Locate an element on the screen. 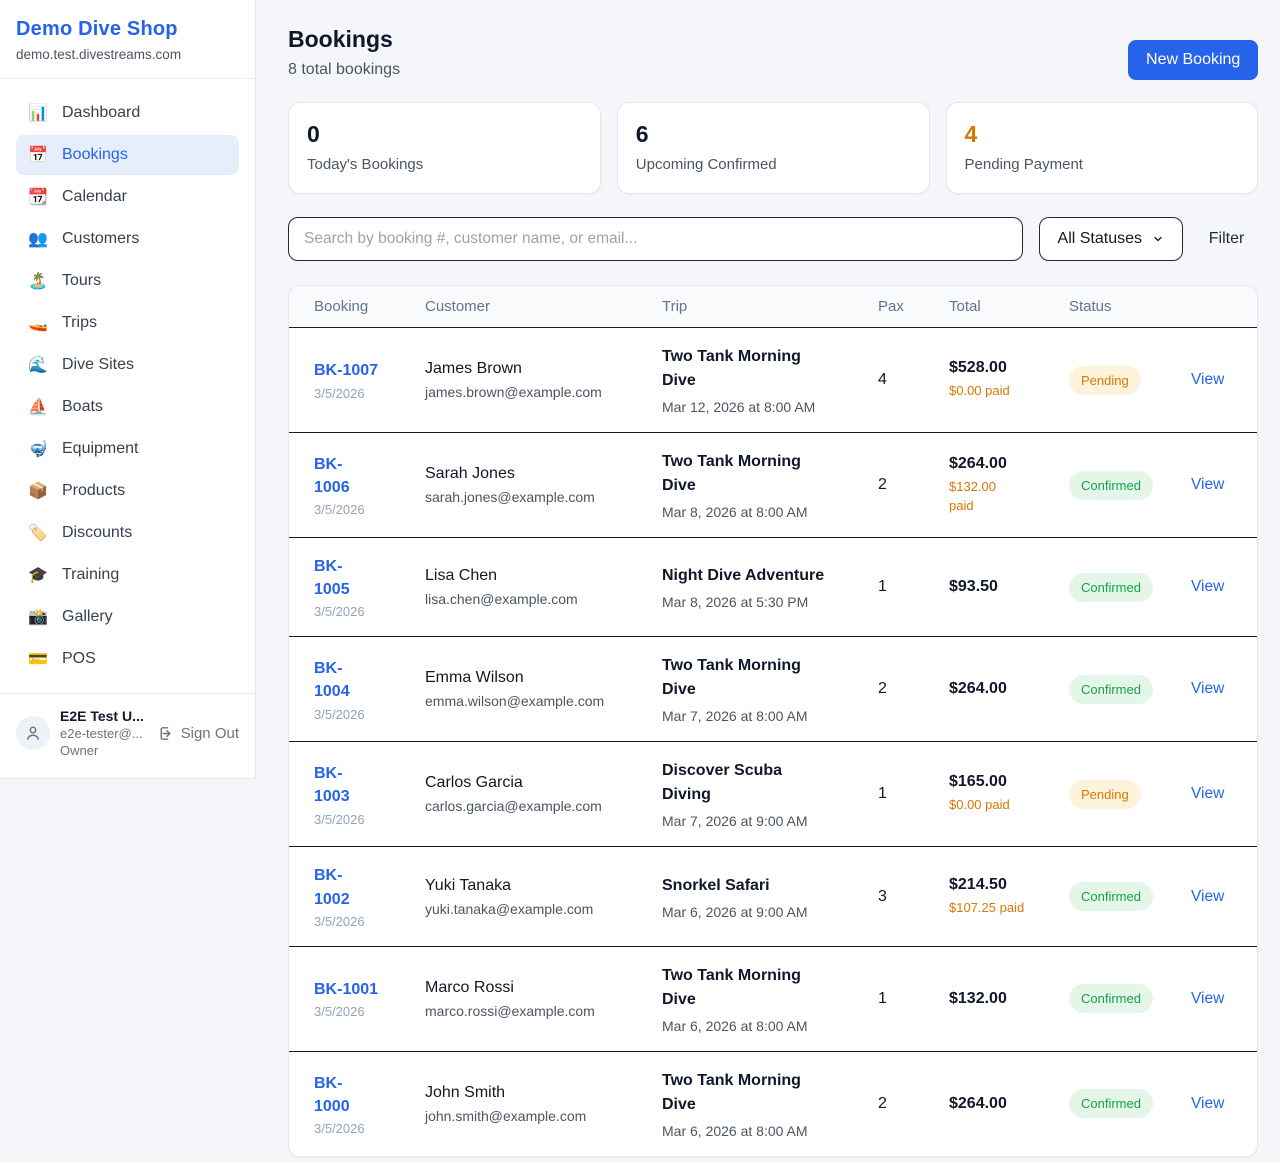 Image resolution: width=1280 pixels, height=1162 pixels. sidebar-item-trips: 🚤 Trips is located at coordinates (127, 323).